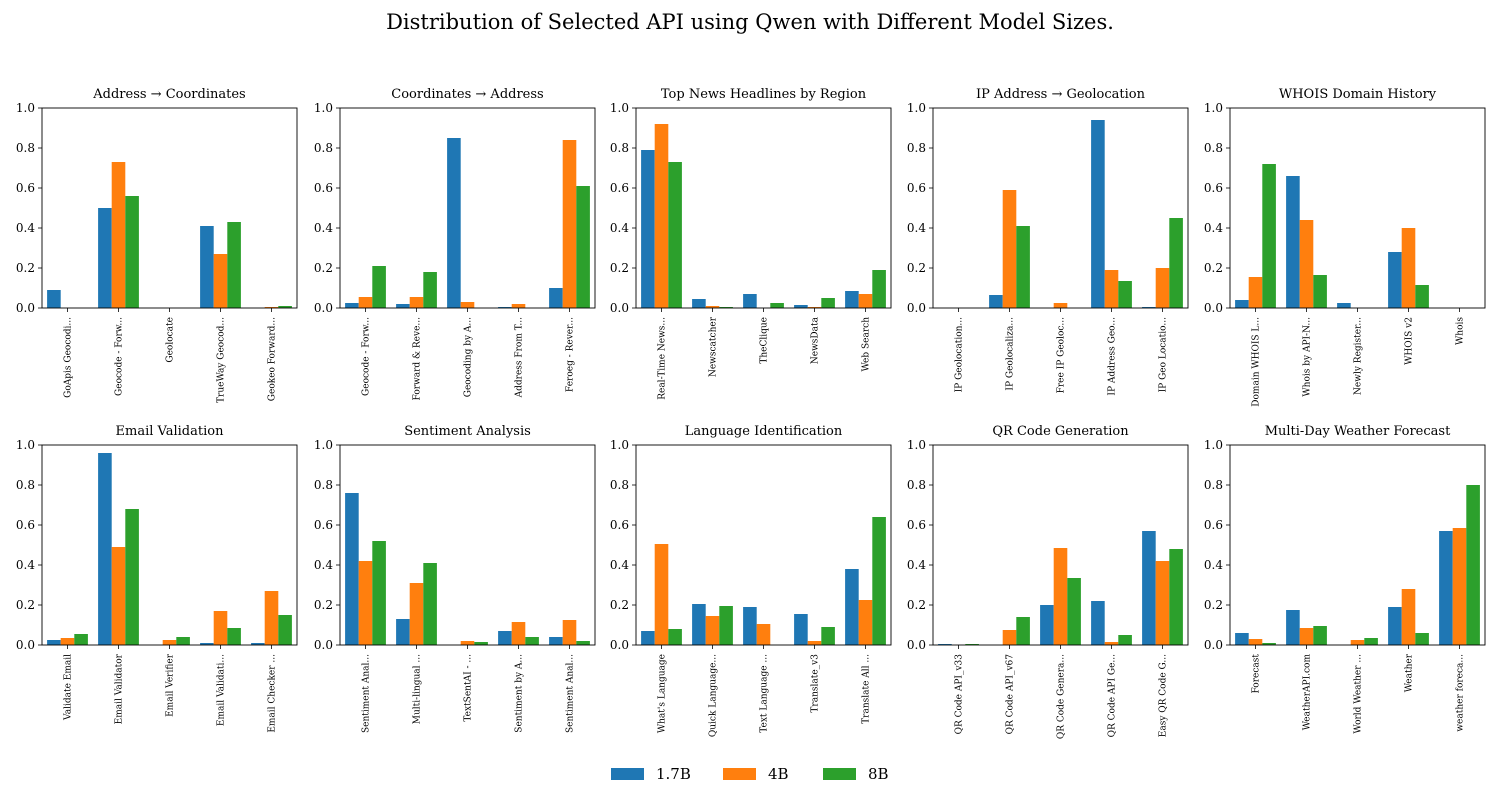  Describe the element at coordinates (1009, 637) in the screenshot. I see `bar-4b-qr-code-api-v67` at that location.